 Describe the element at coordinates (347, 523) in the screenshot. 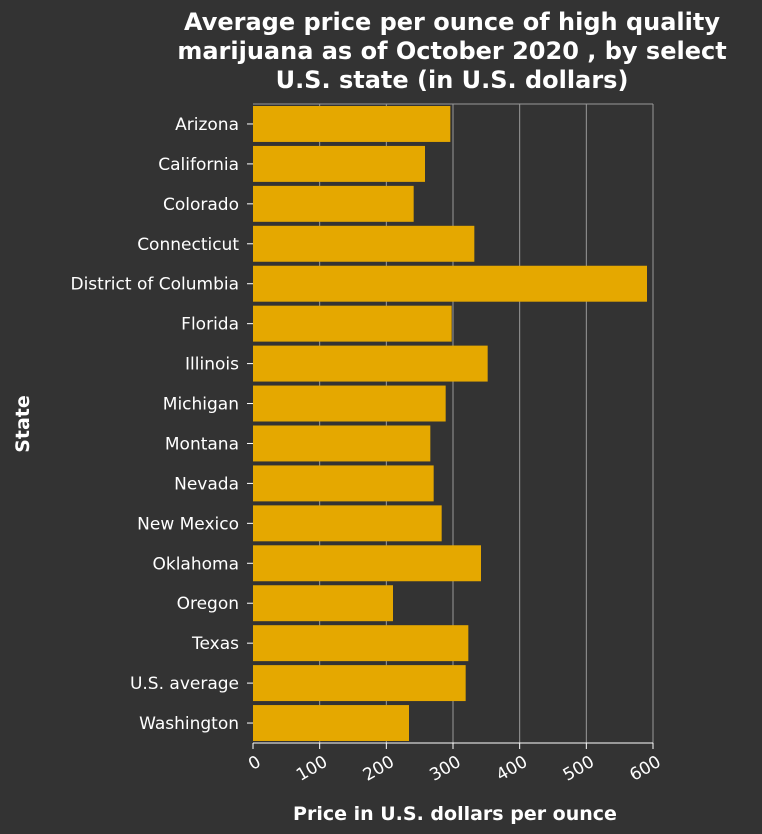

I see `bar-new-mexico` at that location.